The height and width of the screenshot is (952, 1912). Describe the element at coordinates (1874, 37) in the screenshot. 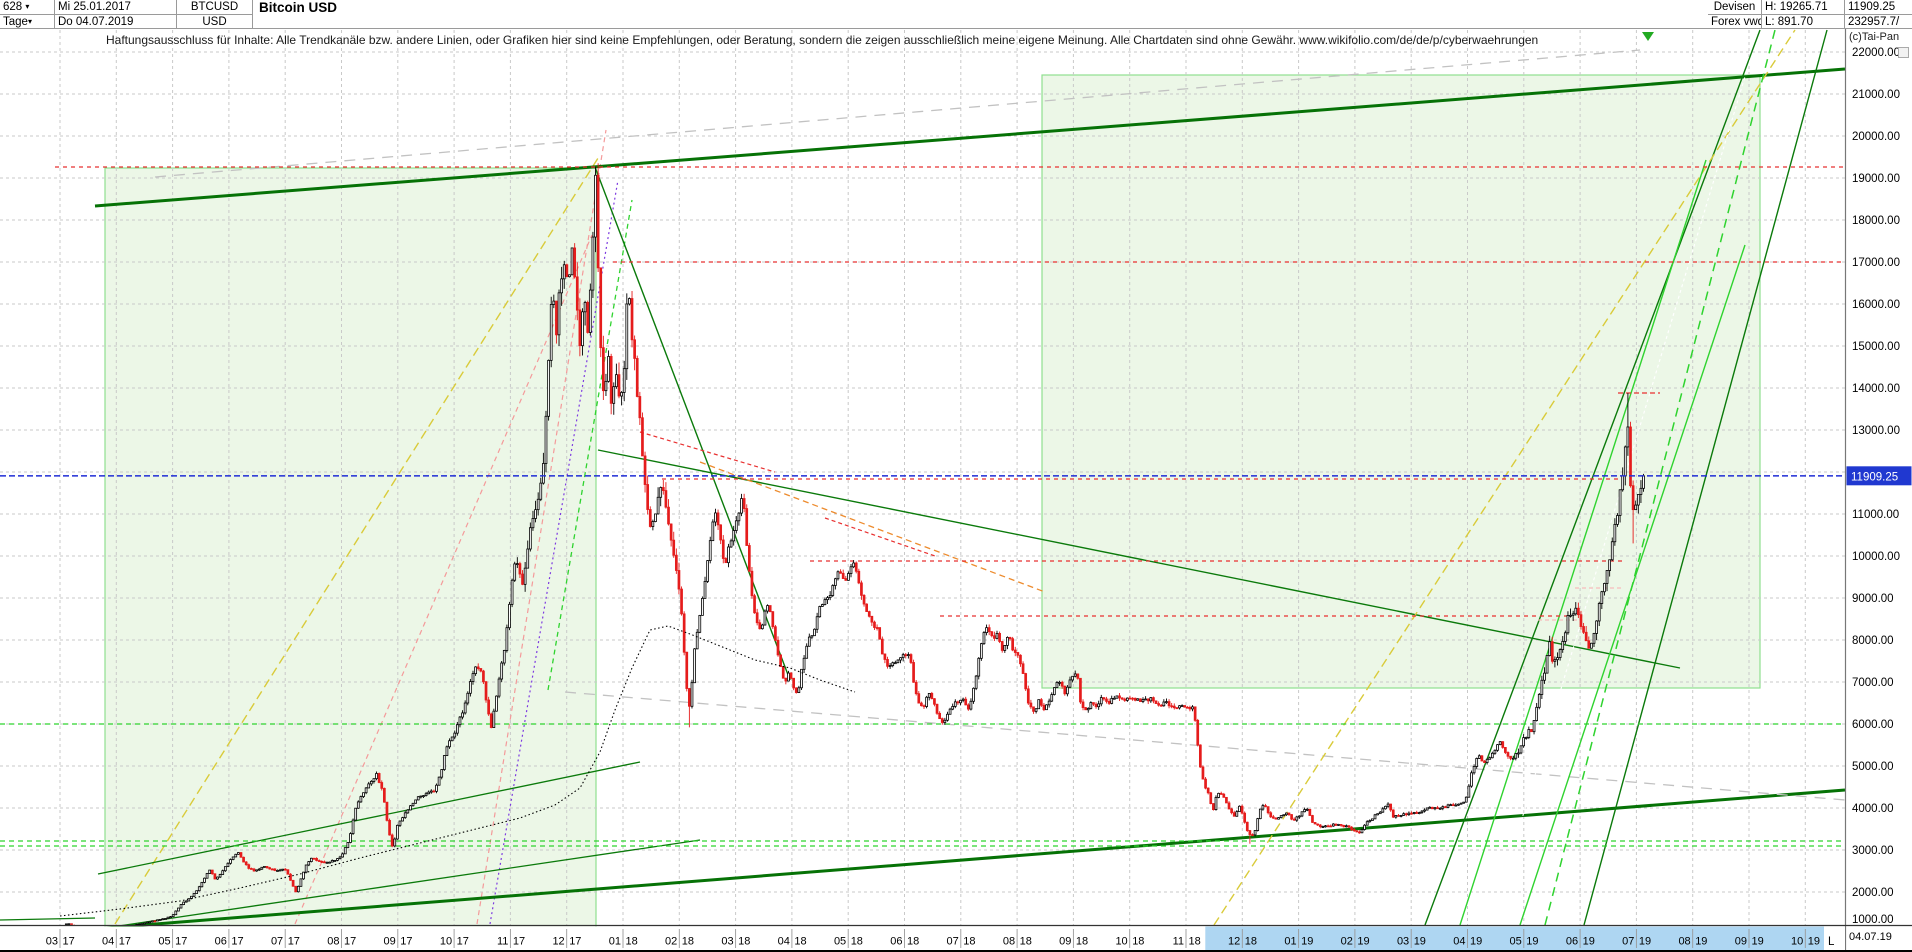

I see `tai-pan-watermark: (c)Tai-Pan` at that location.